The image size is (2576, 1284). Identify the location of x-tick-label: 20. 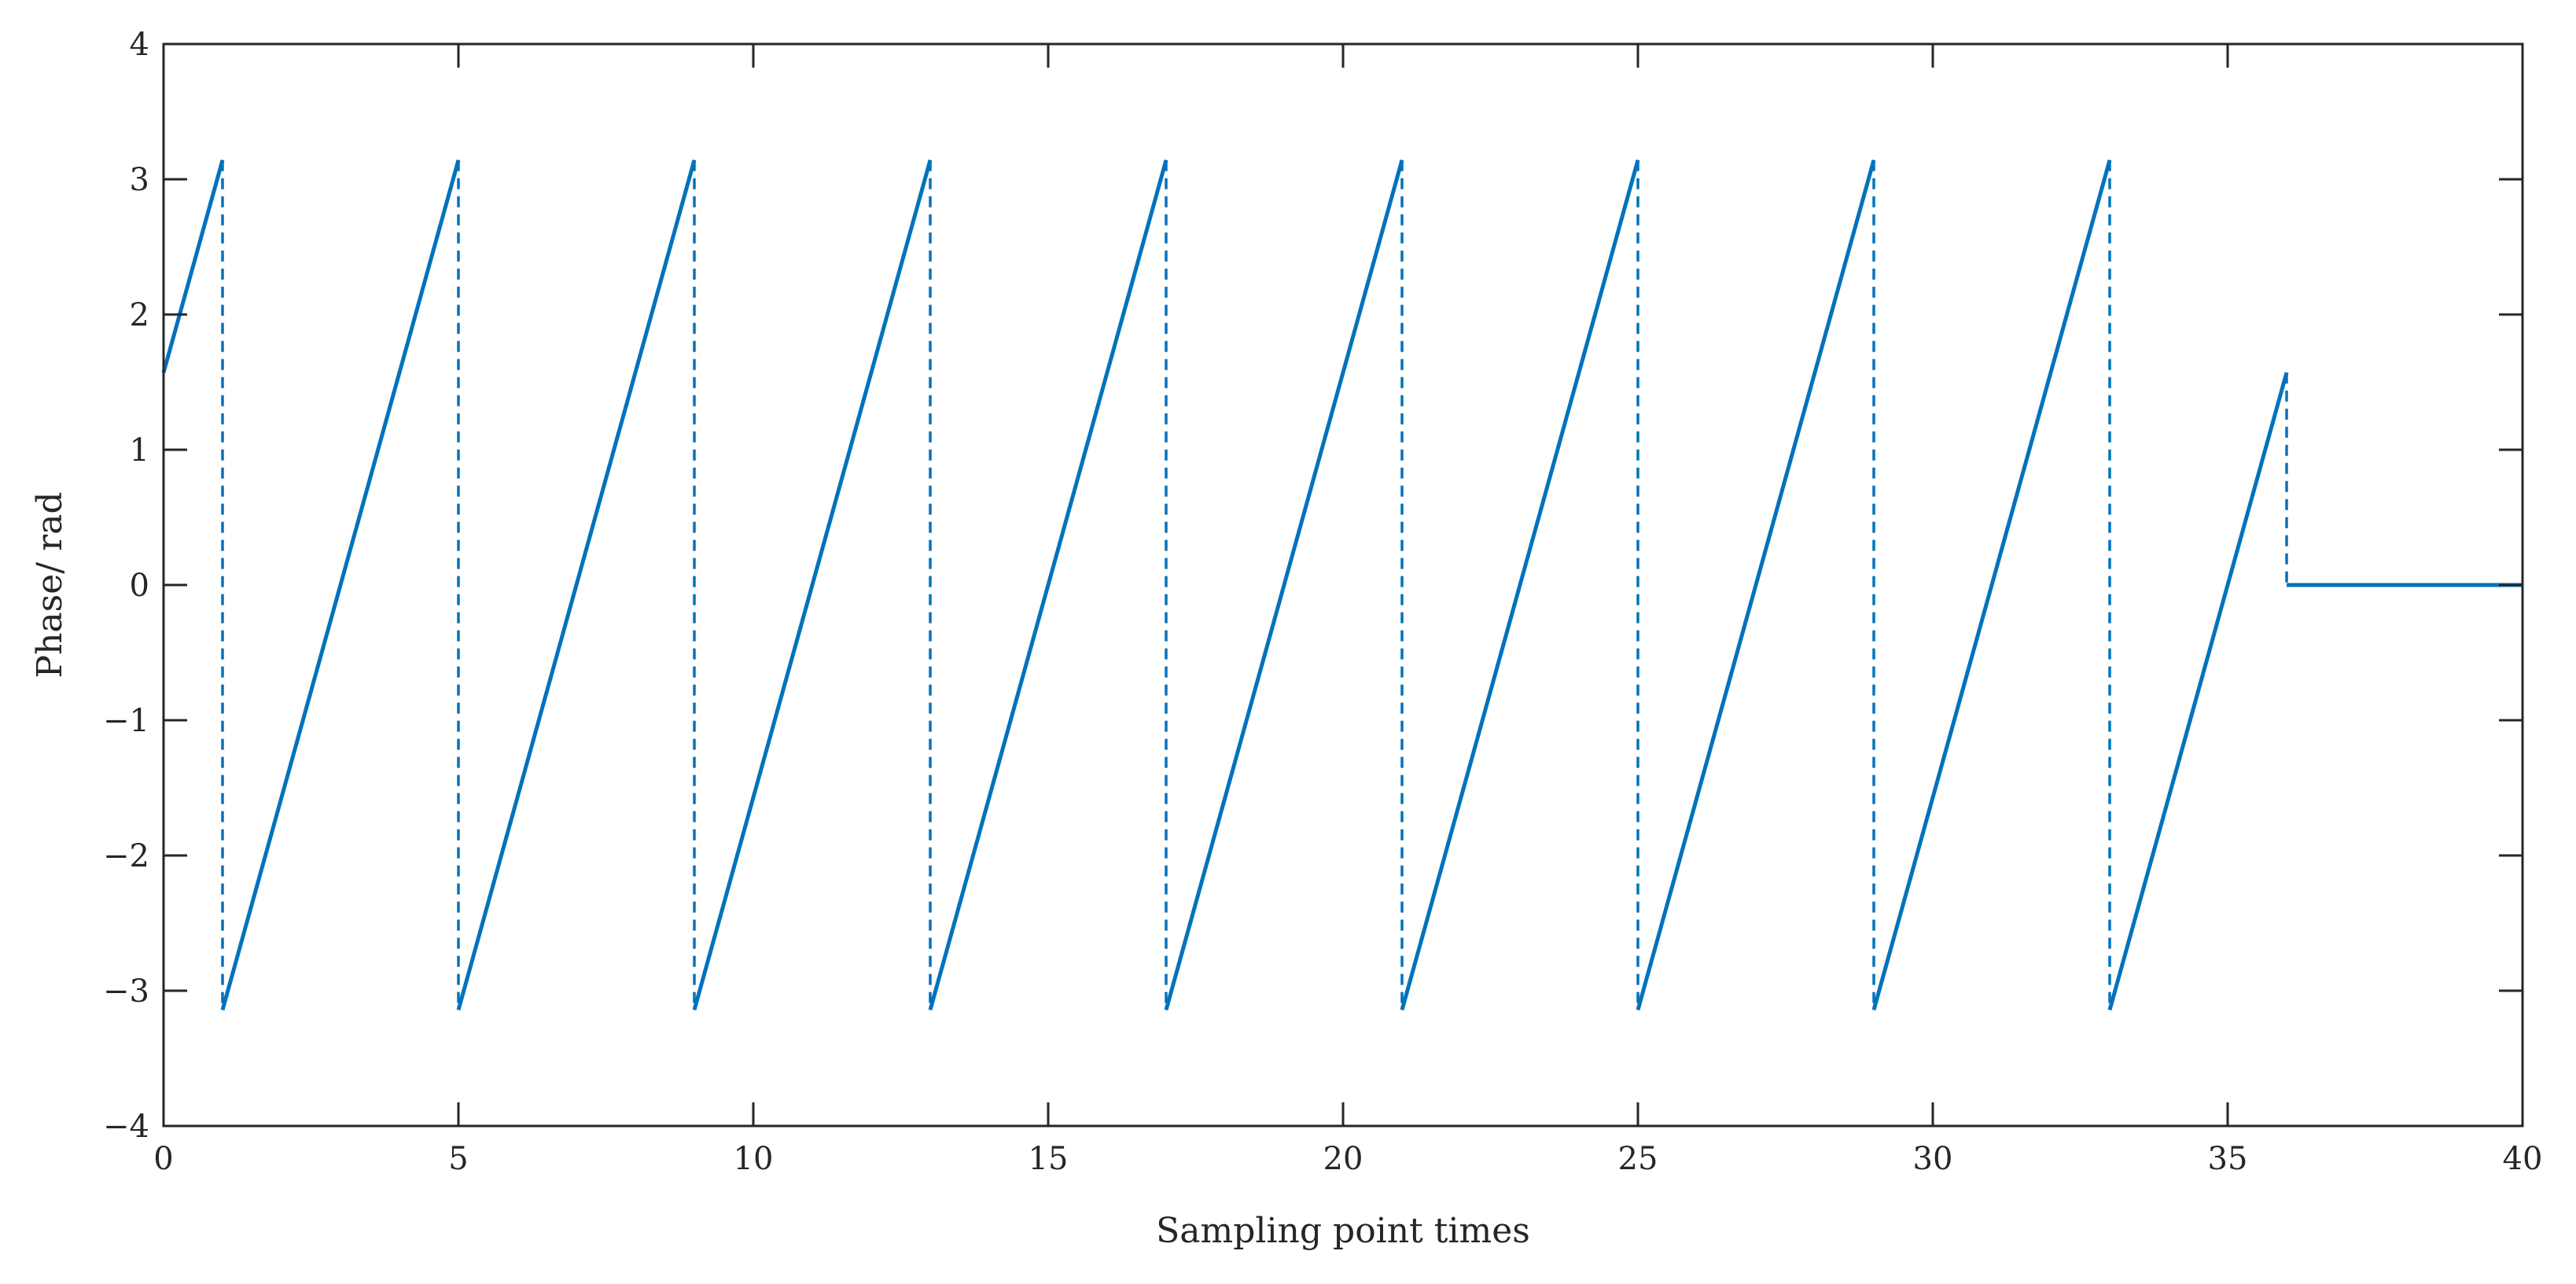
(1343, 1159).